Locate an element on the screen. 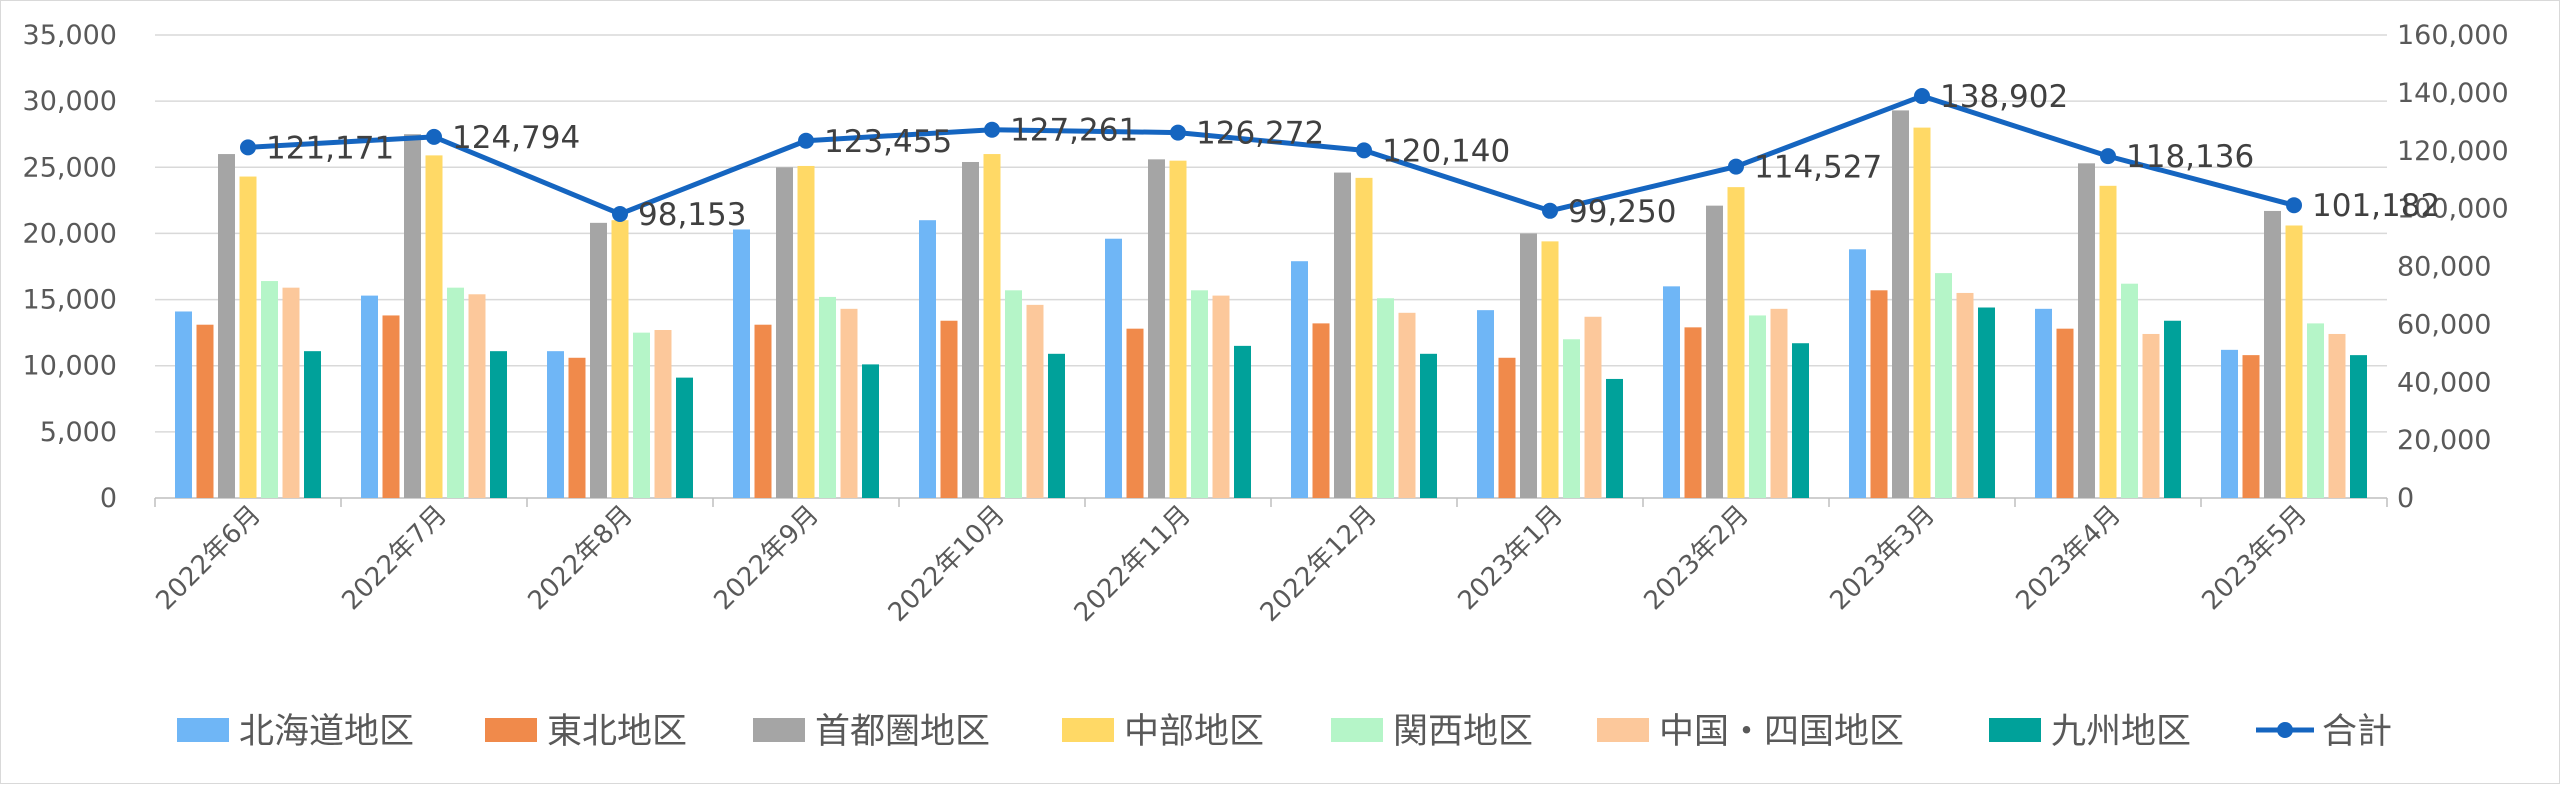 This screenshot has height=785, width=2560. x-axis-tick-label: 2023年3月 is located at coordinates (1882, 558).